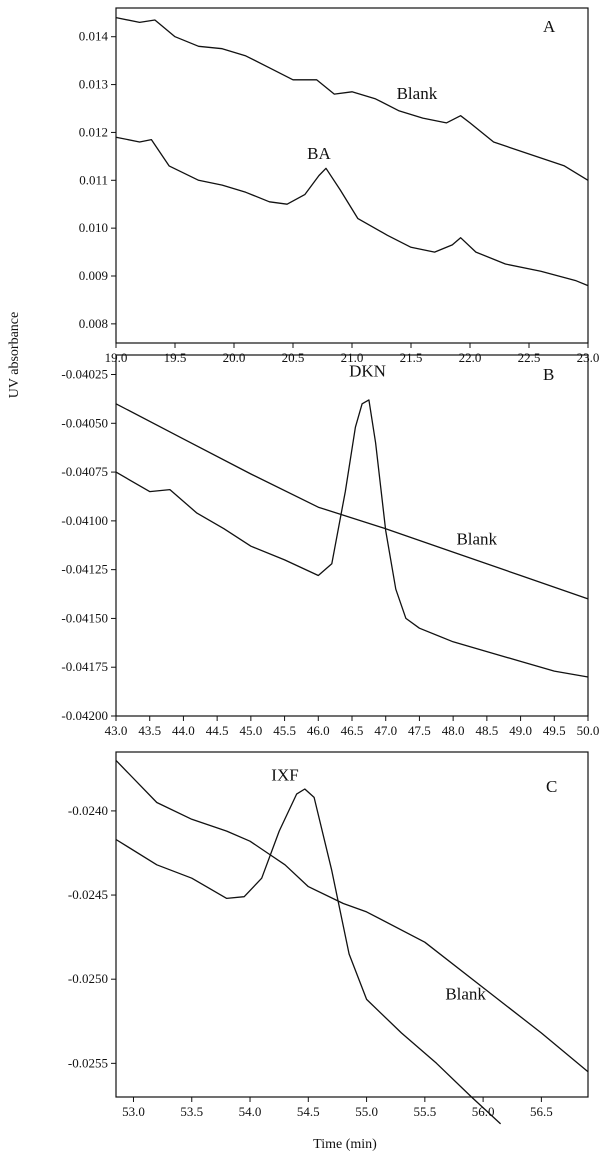 Image resolution: width=605 pixels, height=1159 pixels. Describe the element at coordinates (191, 1111) in the screenshot. I see `panel-c-x-tick-label: 53.5` at that location.